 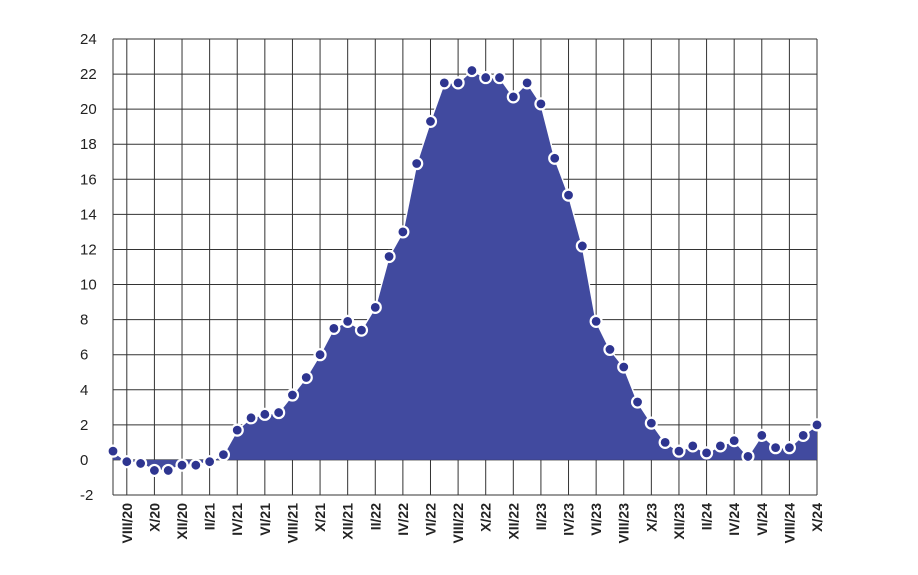 I want to click on x-tick-label: VIII/23, so click(x=624, y=523).